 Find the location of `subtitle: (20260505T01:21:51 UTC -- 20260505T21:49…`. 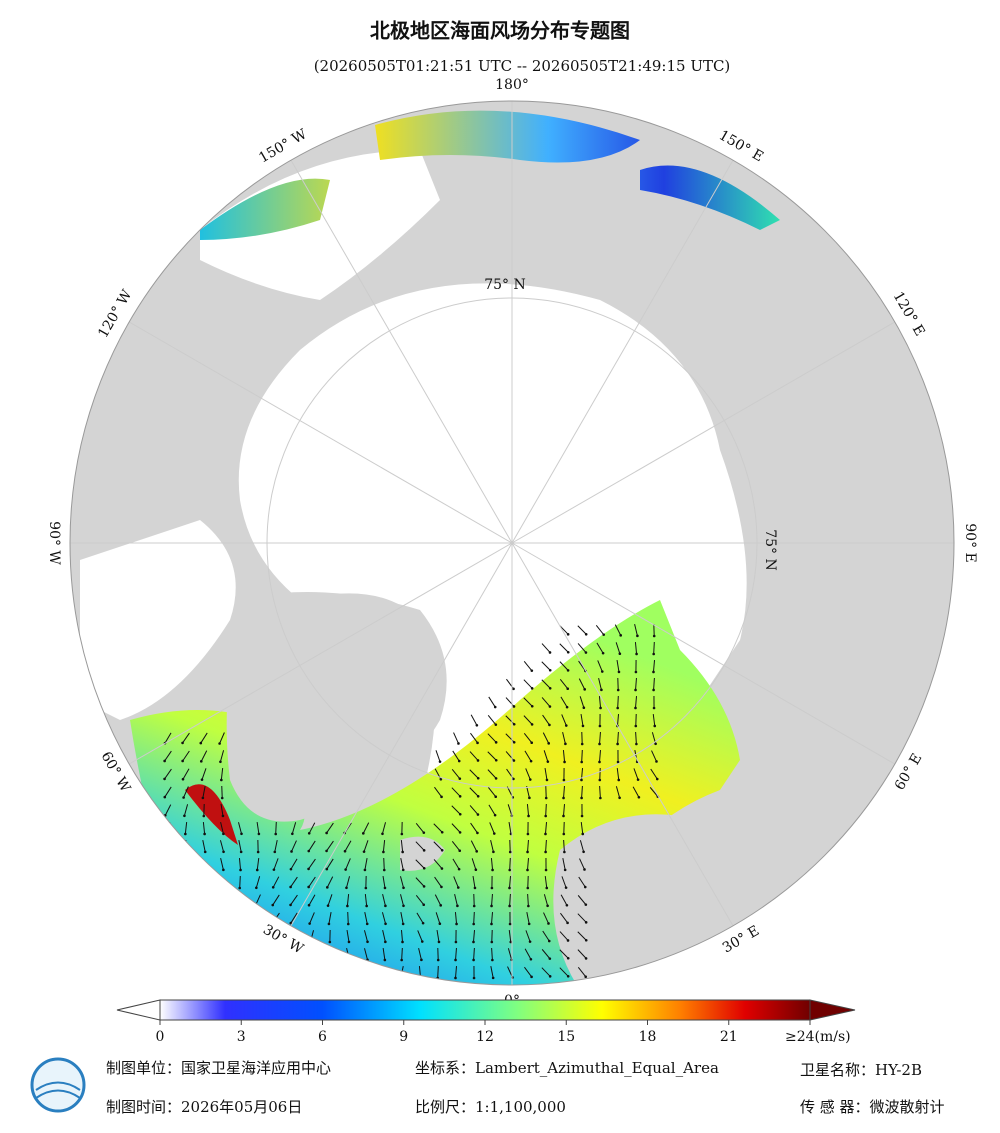

subtitle: (20260505T01:21:51 UTC -- 20260505T21:49… is located at coordinates (522, 66).